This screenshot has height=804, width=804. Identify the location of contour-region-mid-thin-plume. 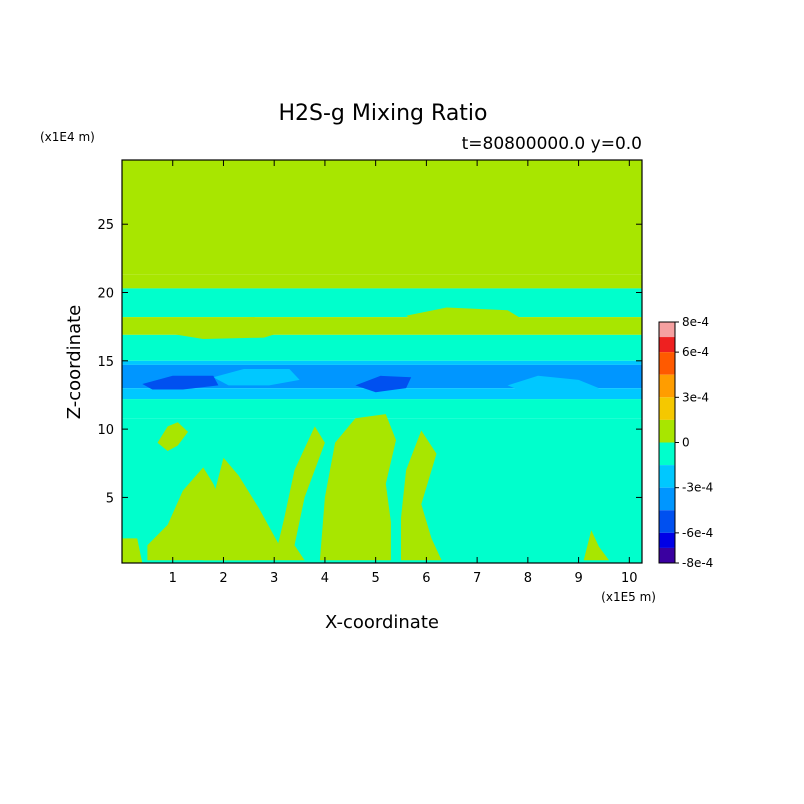
(299, 493).